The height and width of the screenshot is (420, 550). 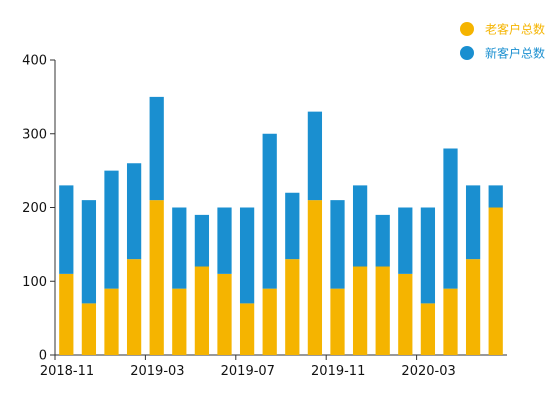 I want to click on x-tick-label: 2019-07, so click(x=248, y=371).